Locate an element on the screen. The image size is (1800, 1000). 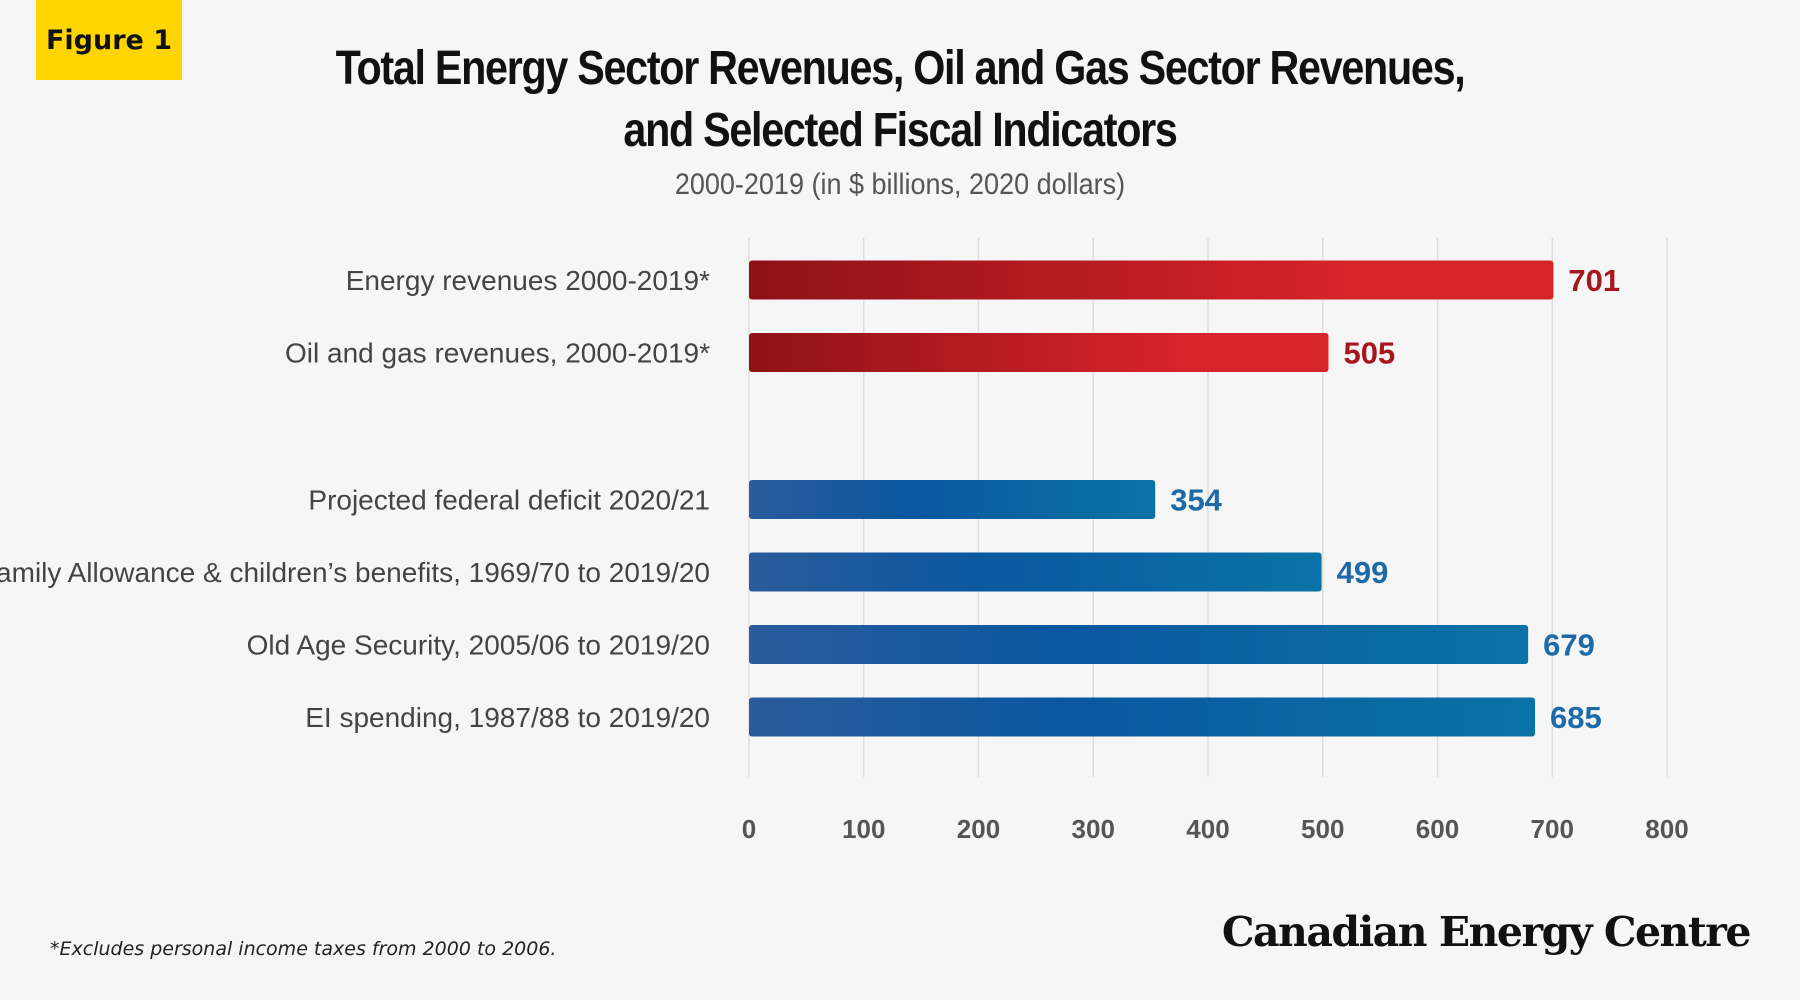
brand-logo: Canadian Energy Centre is located at coordinates (1486, 932).